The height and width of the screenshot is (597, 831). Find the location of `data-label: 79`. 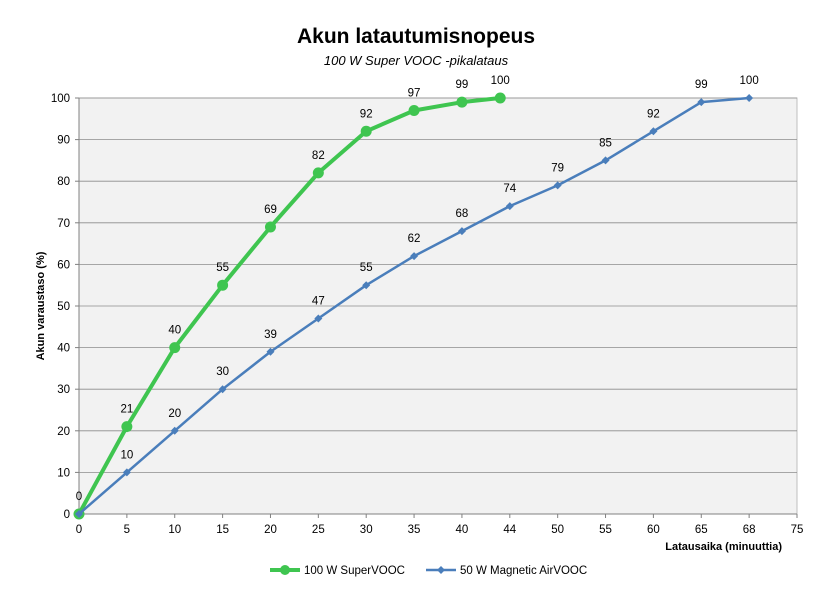

data-label: 79 is located at coordinates (557, 168).